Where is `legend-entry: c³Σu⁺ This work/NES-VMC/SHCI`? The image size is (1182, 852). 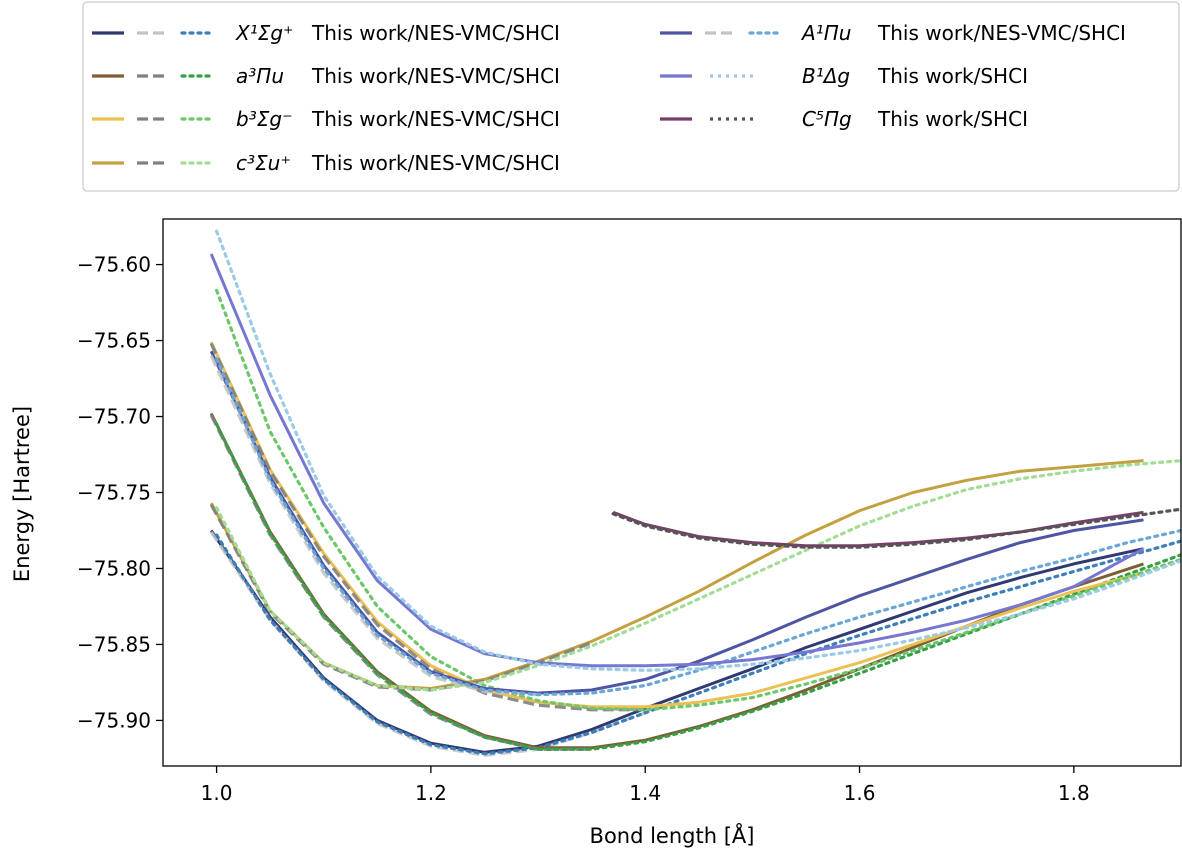
legend-entry: c³Σu⁺ This work/NES-VMC/SHCI is located at coordinates (326, 163).